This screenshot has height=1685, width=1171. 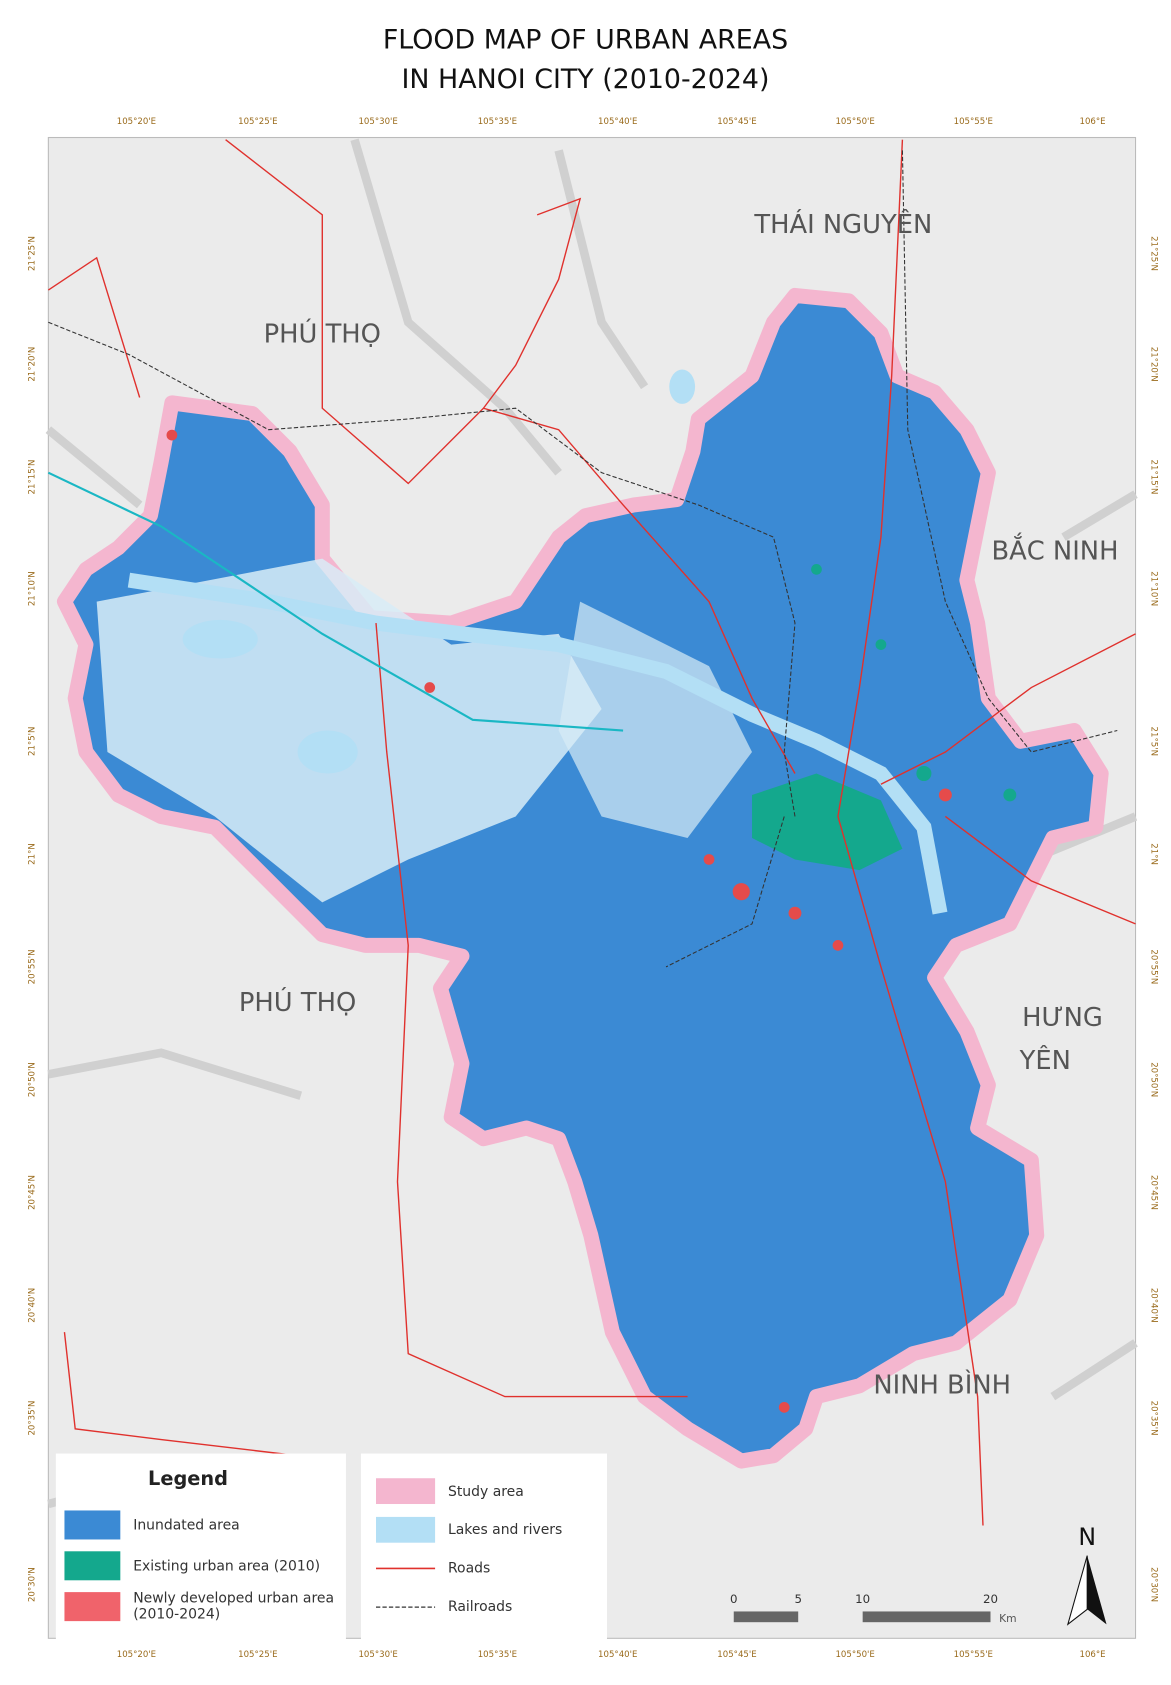 I want to click on place-label: YÊN, so click(x=1045, y=1060).